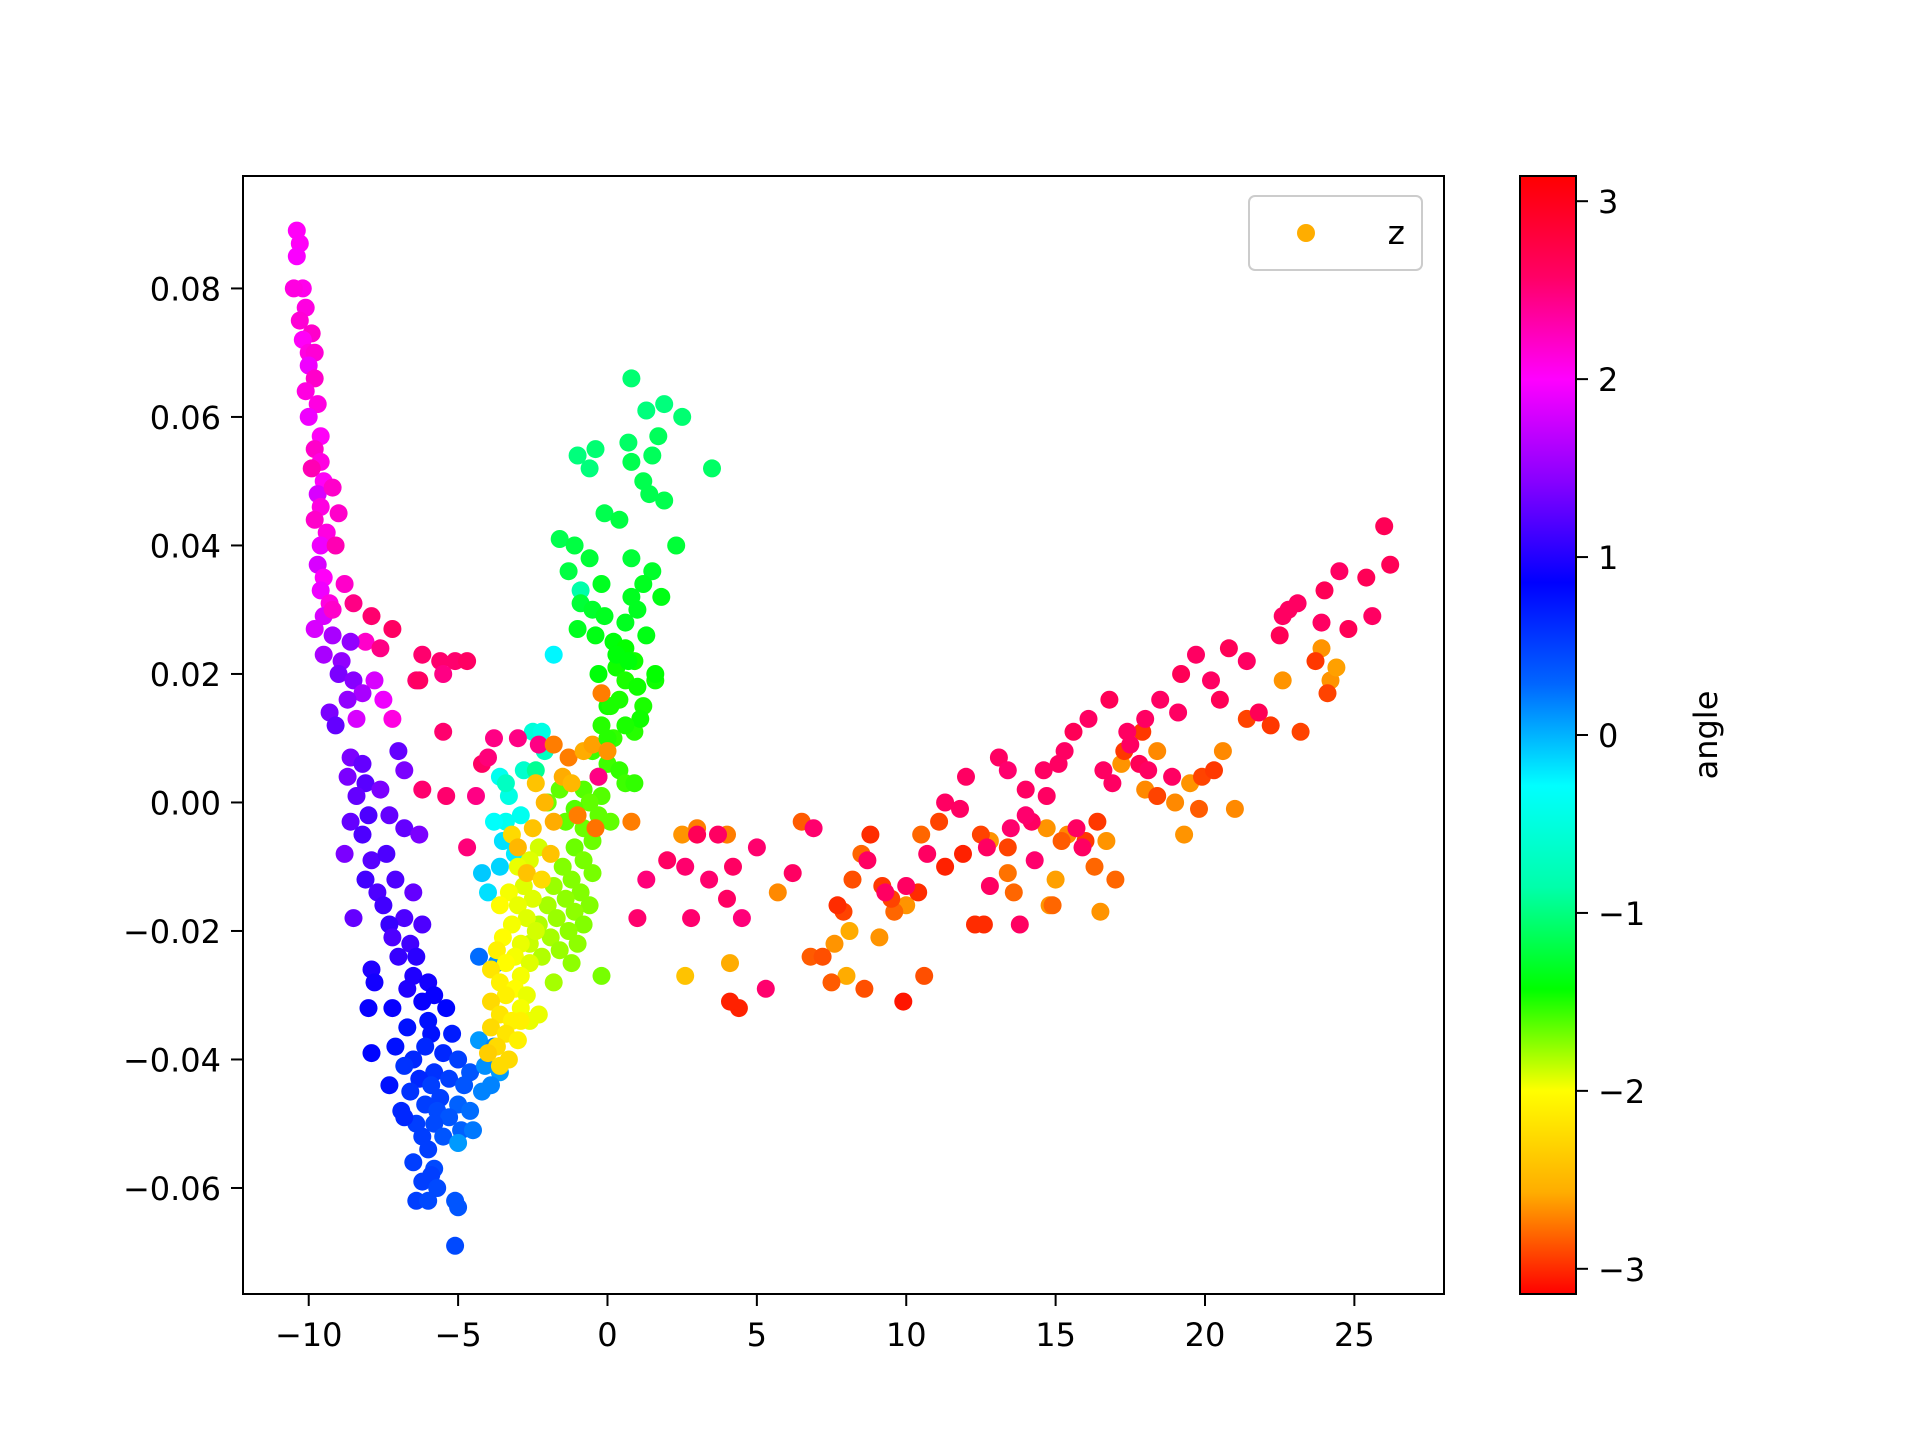  What do you see at coordinates (183, 739) in the screenshot?
I see `y-axis: 0.08 0.06 0.04 0.02 0.00 −0.02 −0.04 −0.06` at bounding box center [183, 739].